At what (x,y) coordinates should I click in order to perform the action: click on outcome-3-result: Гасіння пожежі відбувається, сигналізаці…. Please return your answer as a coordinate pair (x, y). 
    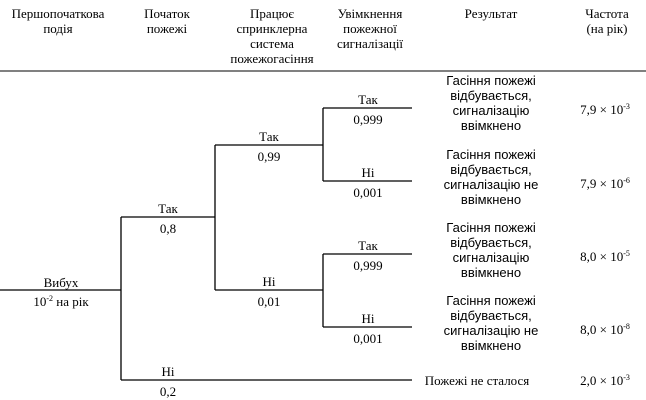
    Looking at the image, I should click on (490, 250).